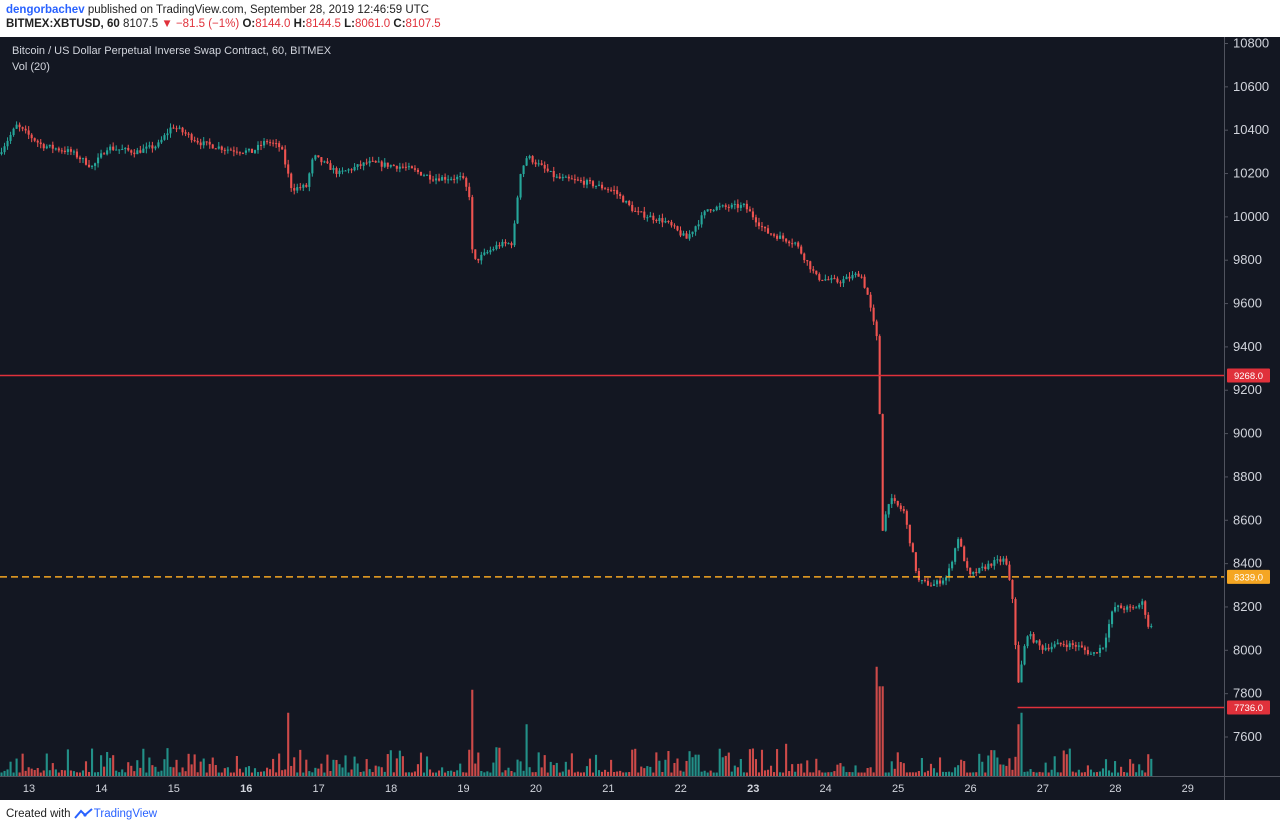  What do you see at coordinates (1251, 216) in the screenshot?
I see `price-tick-label: 10000` at bounding box center [1251, 216].